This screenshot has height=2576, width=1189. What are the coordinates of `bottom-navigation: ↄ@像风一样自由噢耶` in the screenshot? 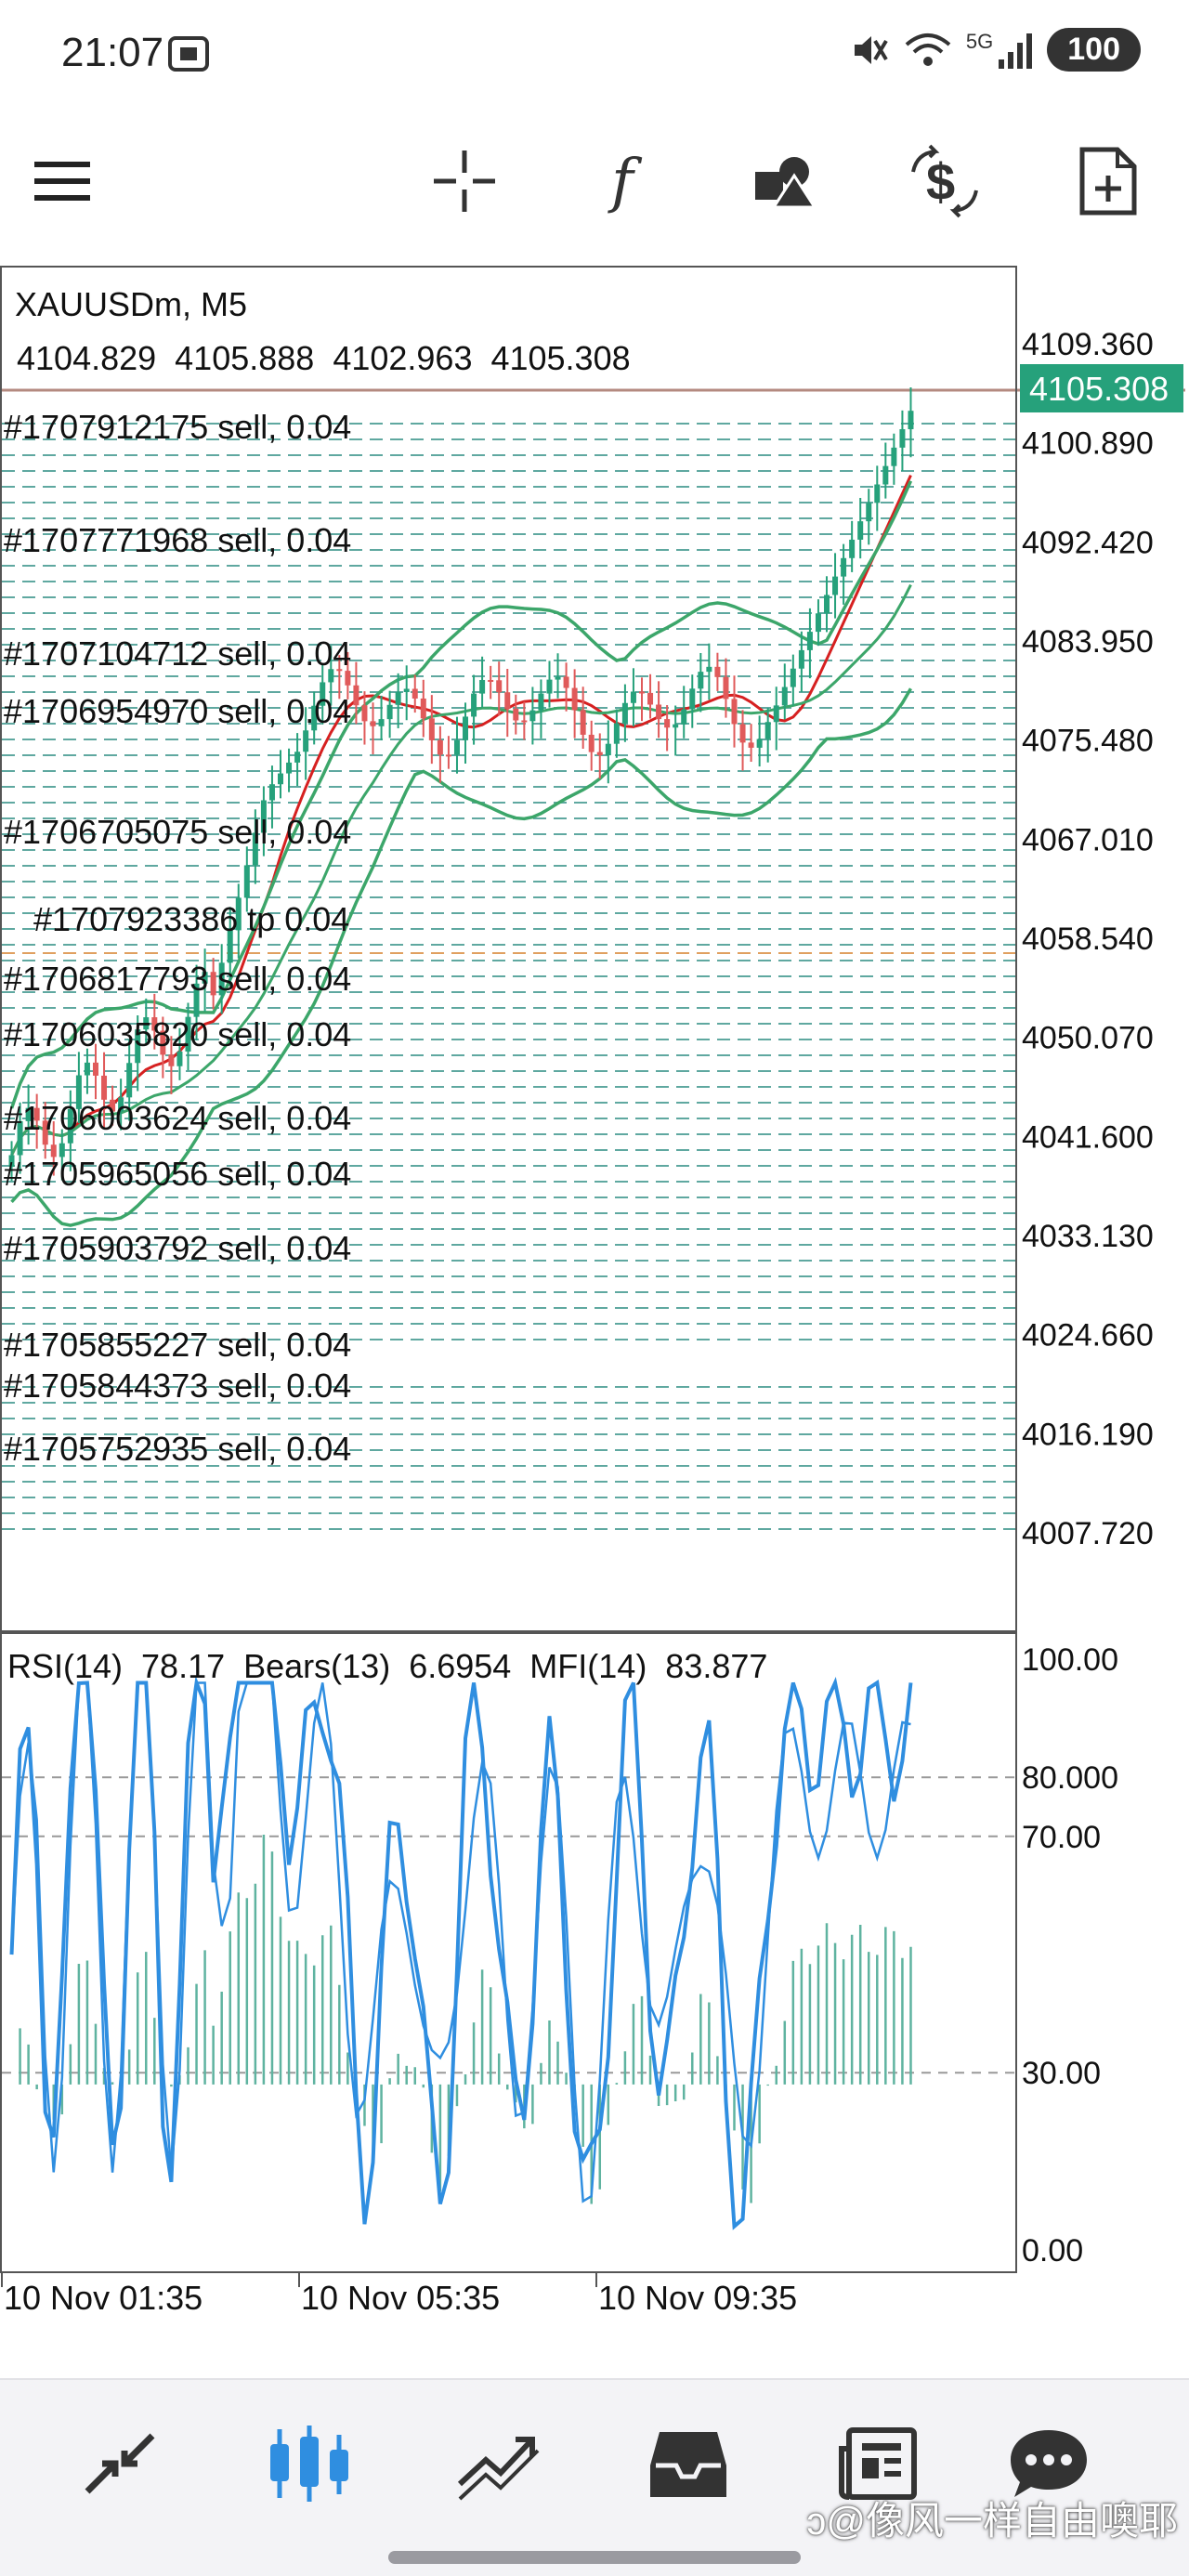 It's located at (594, 2477).